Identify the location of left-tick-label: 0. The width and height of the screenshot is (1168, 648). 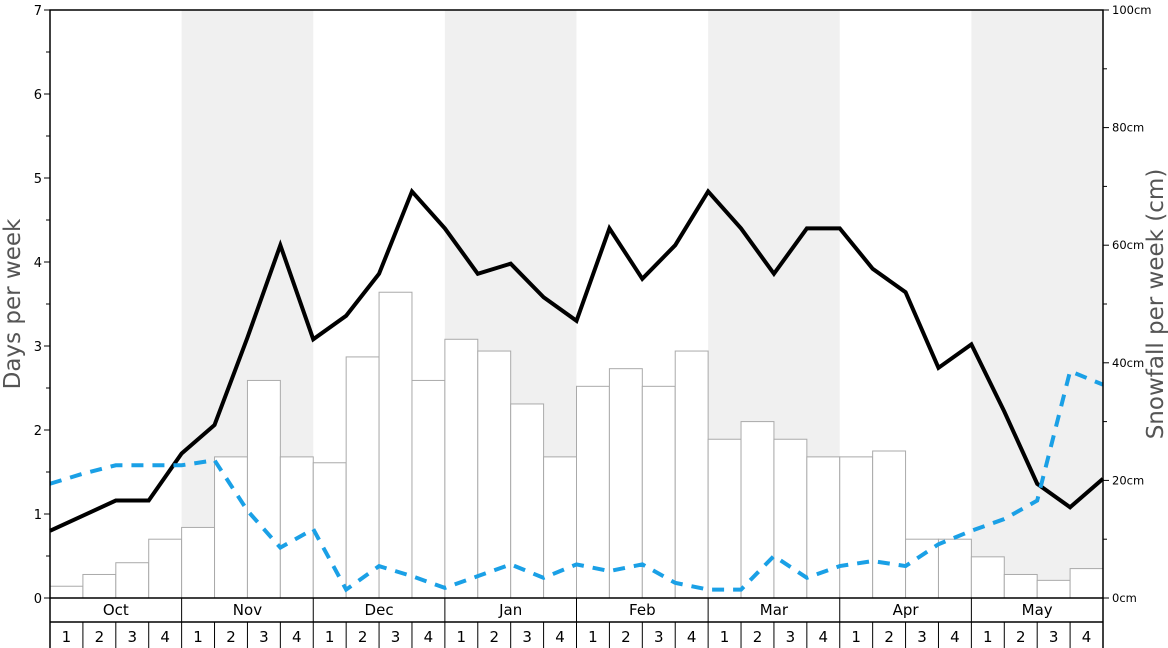
(38, 599).